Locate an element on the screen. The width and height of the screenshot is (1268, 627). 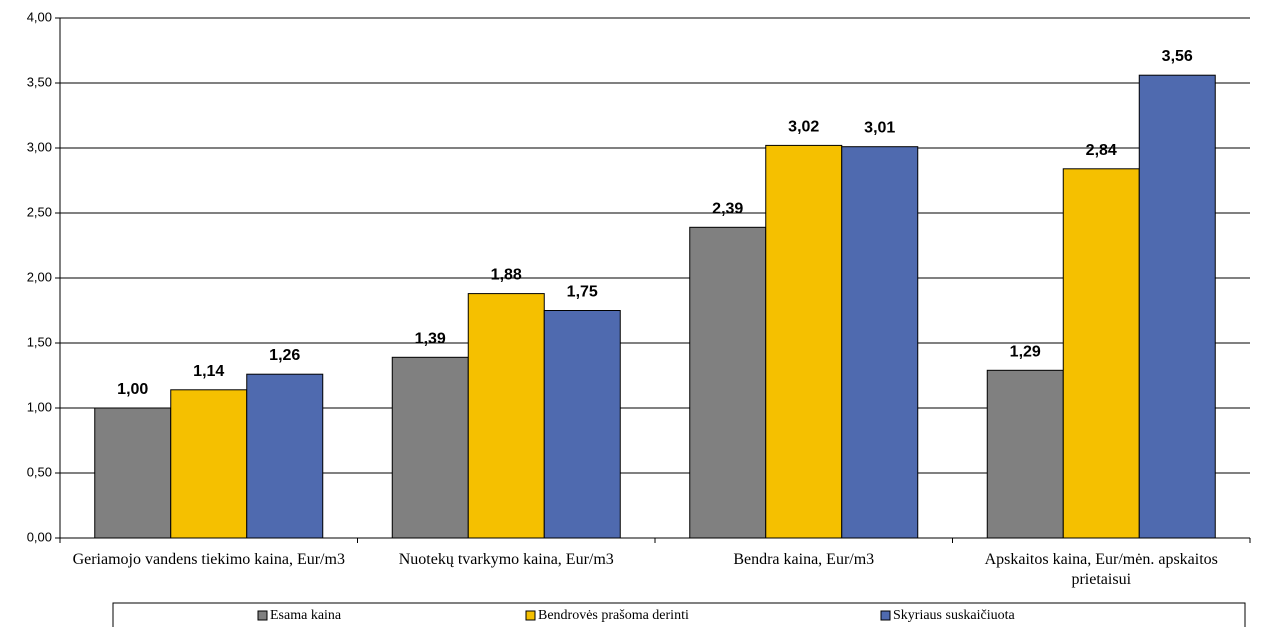
y-tick-label: 2,00 is located at coordinates (39, 276).